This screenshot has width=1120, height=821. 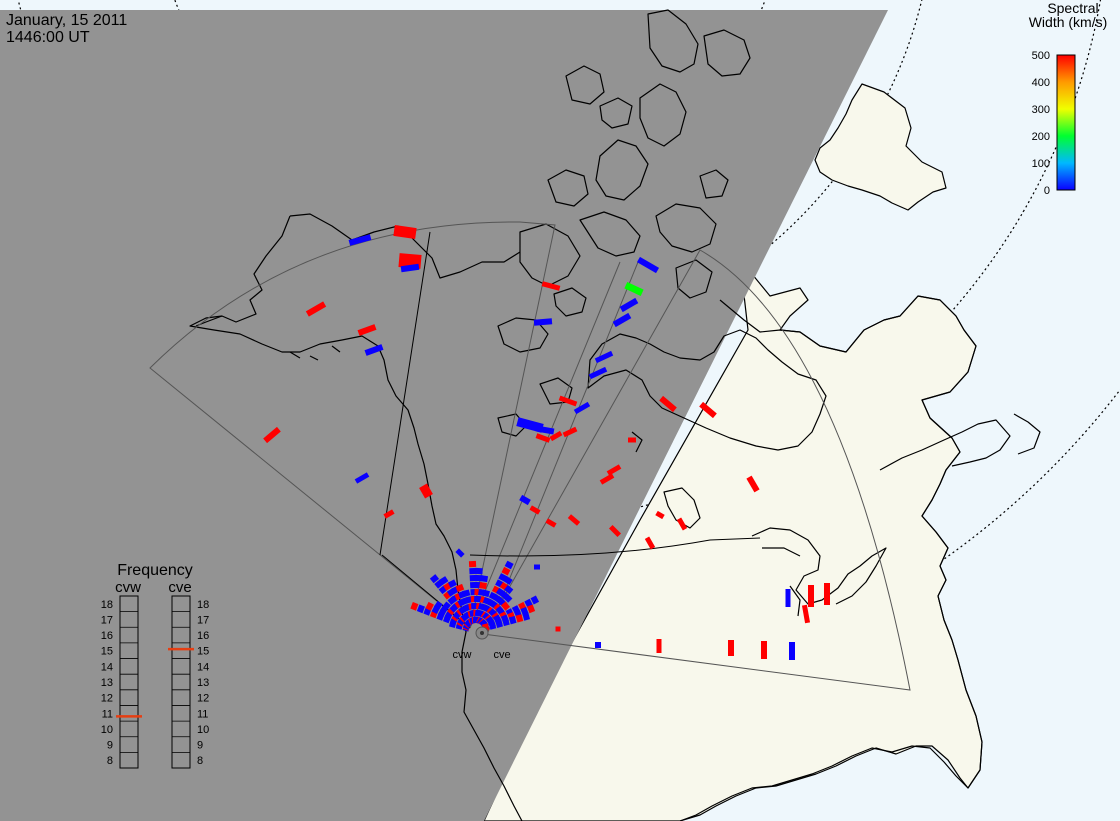 What do you see at coordinates (666, 480) in the screenshot?
I see `prairie-lakes` at bounding box center [666, 480].